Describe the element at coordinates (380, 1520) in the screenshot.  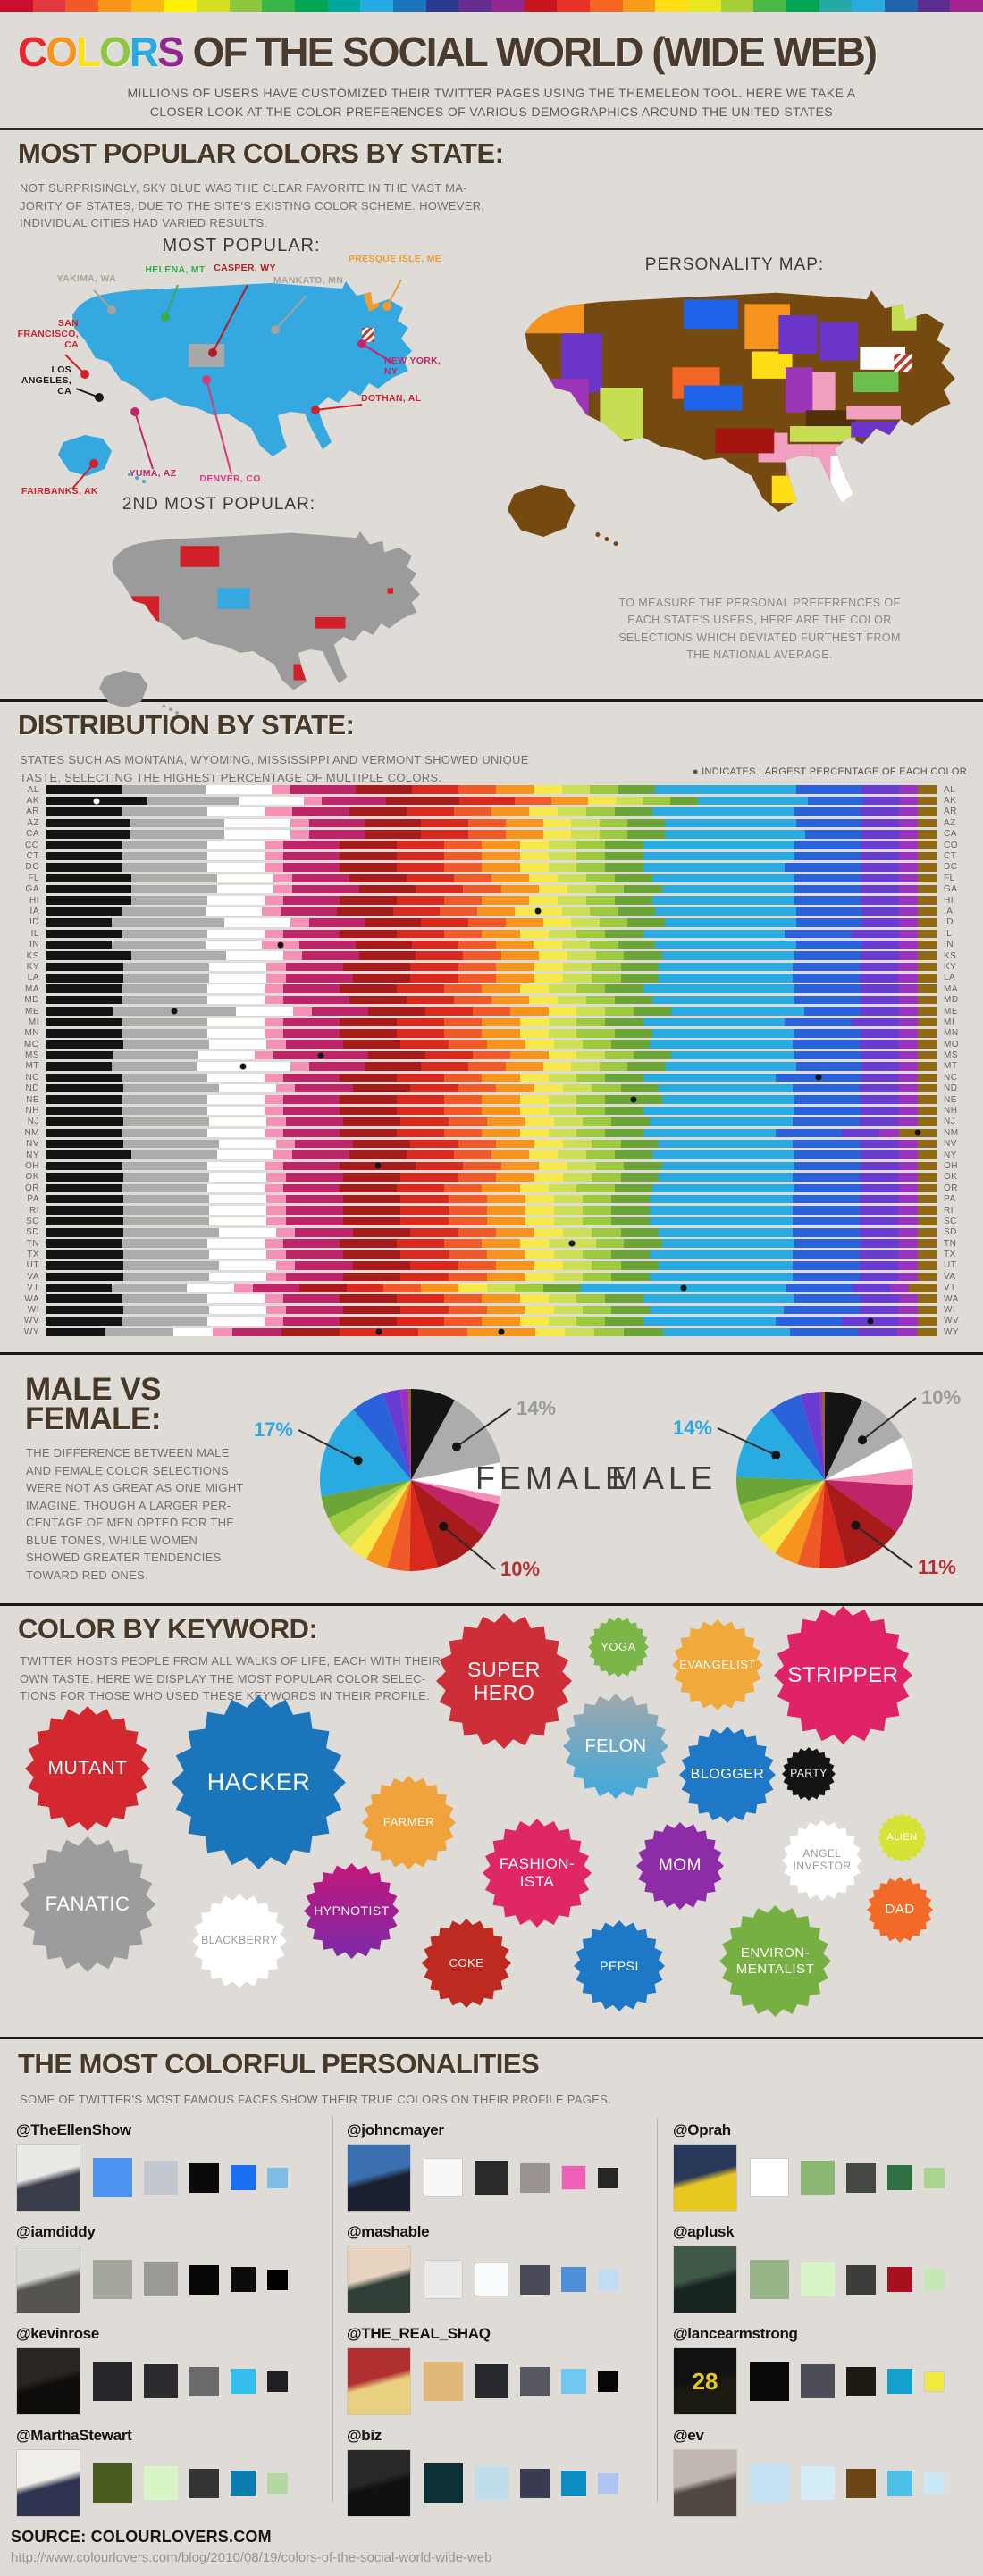
I see `pie-slice` at that location.